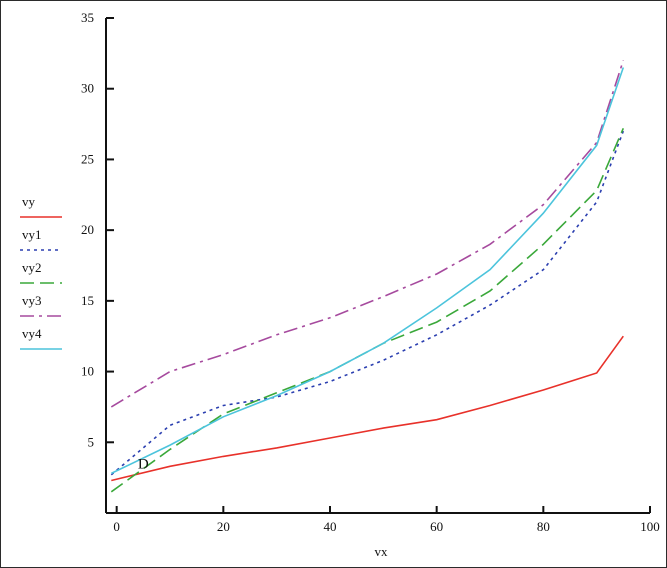 This screenshot has height=568, width=667. Describe the element at coordinates (87, 158) in the screenshot. I see `y-tick-label: 25` at that location.